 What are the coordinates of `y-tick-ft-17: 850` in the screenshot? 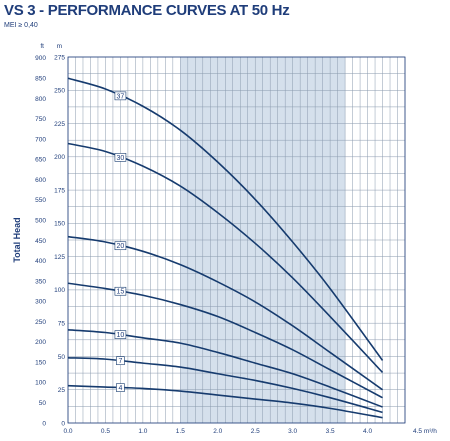 It's located at (40, 78).